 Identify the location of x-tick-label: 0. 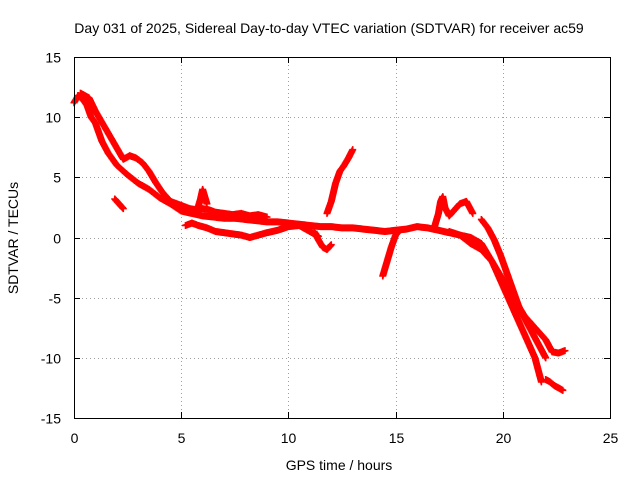
(75, 438).